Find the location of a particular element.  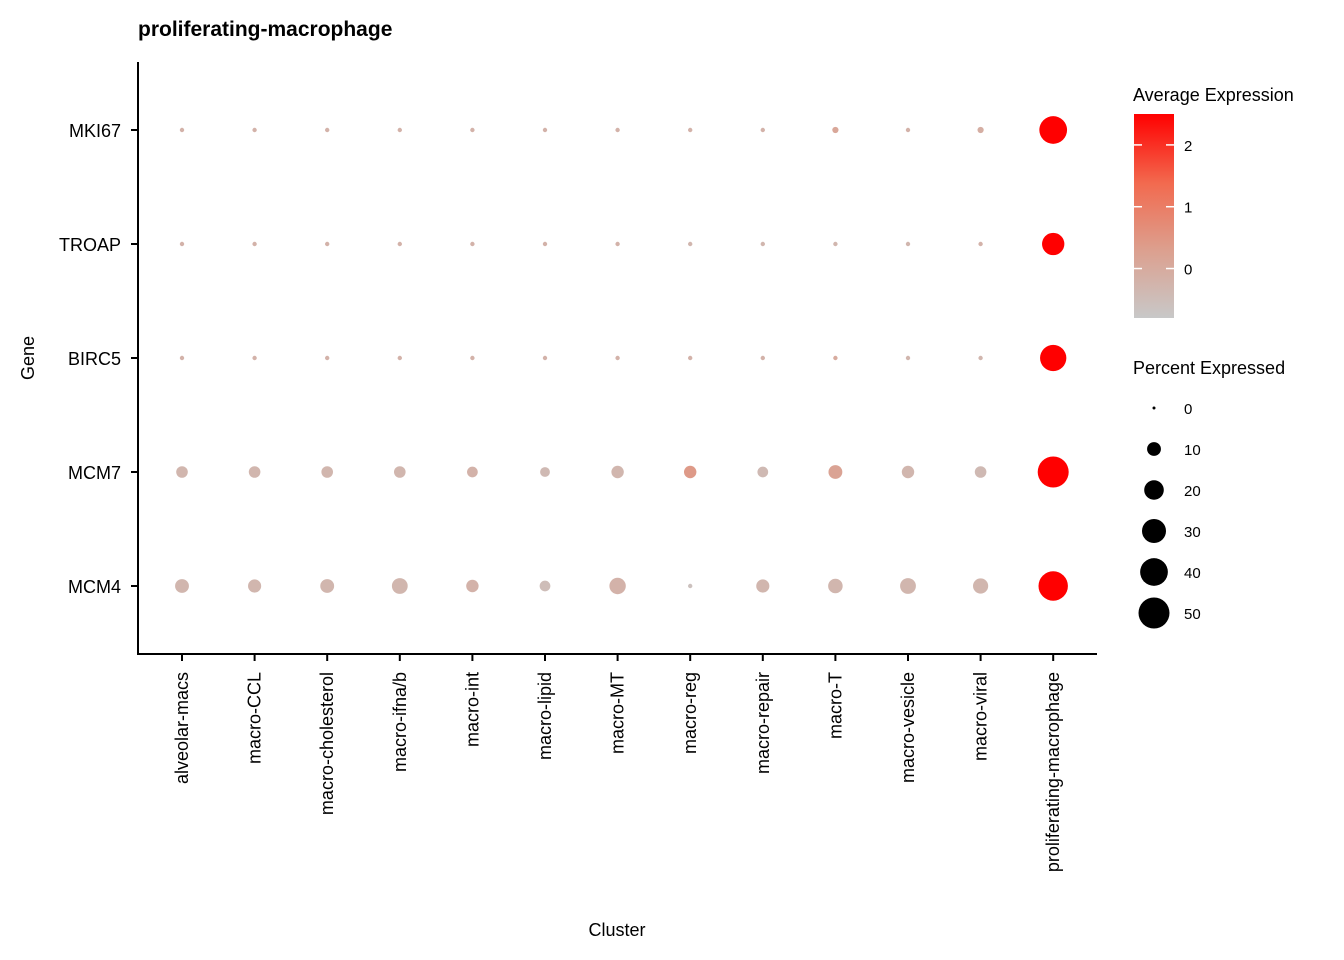

x-tick-label: alveolar-macs is located at coordinates (182, 728).